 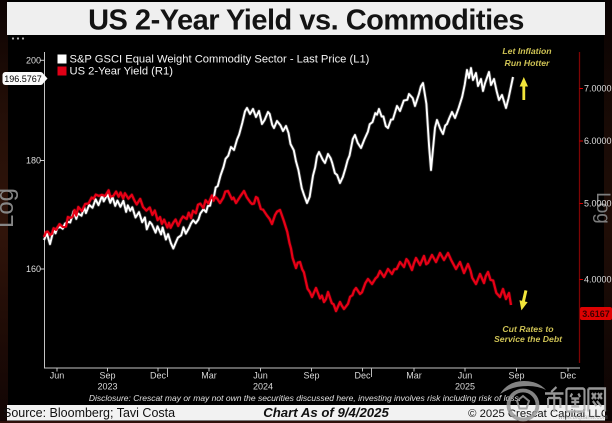 I want to click on svg-text: 2023, so click(x=107, y=386).